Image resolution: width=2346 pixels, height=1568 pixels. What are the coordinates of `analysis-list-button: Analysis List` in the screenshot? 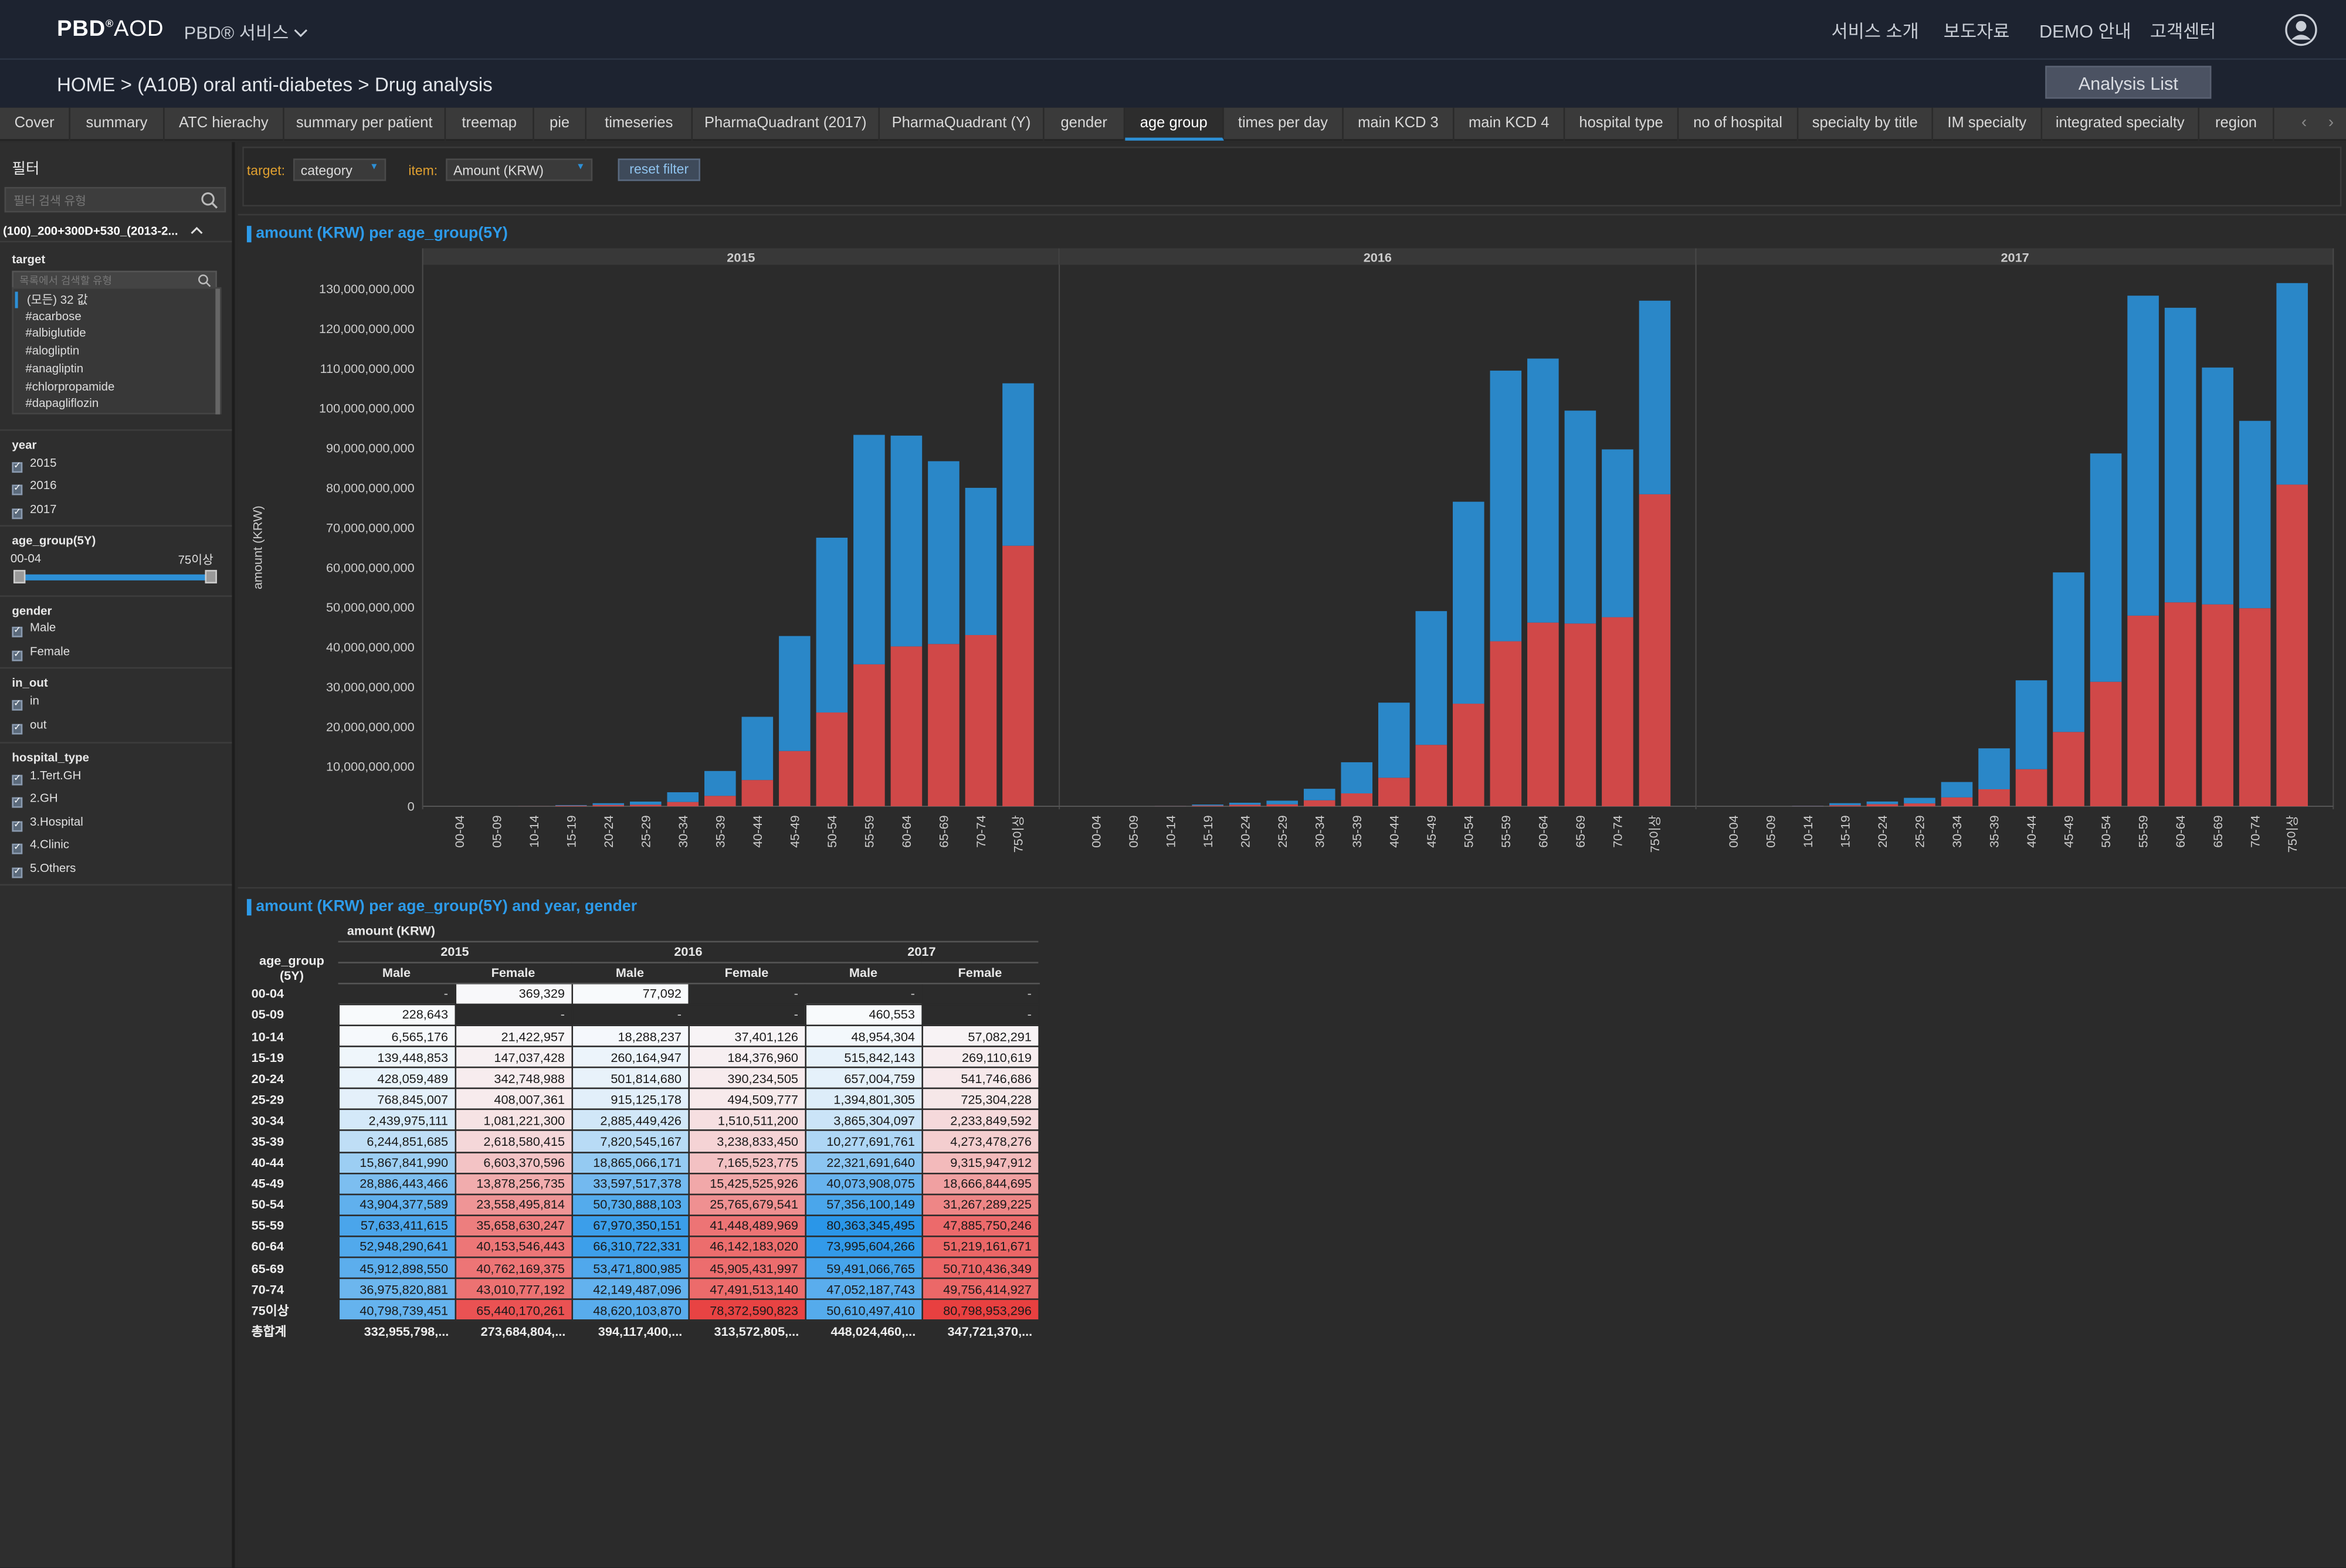 It's located at (2128, 82).